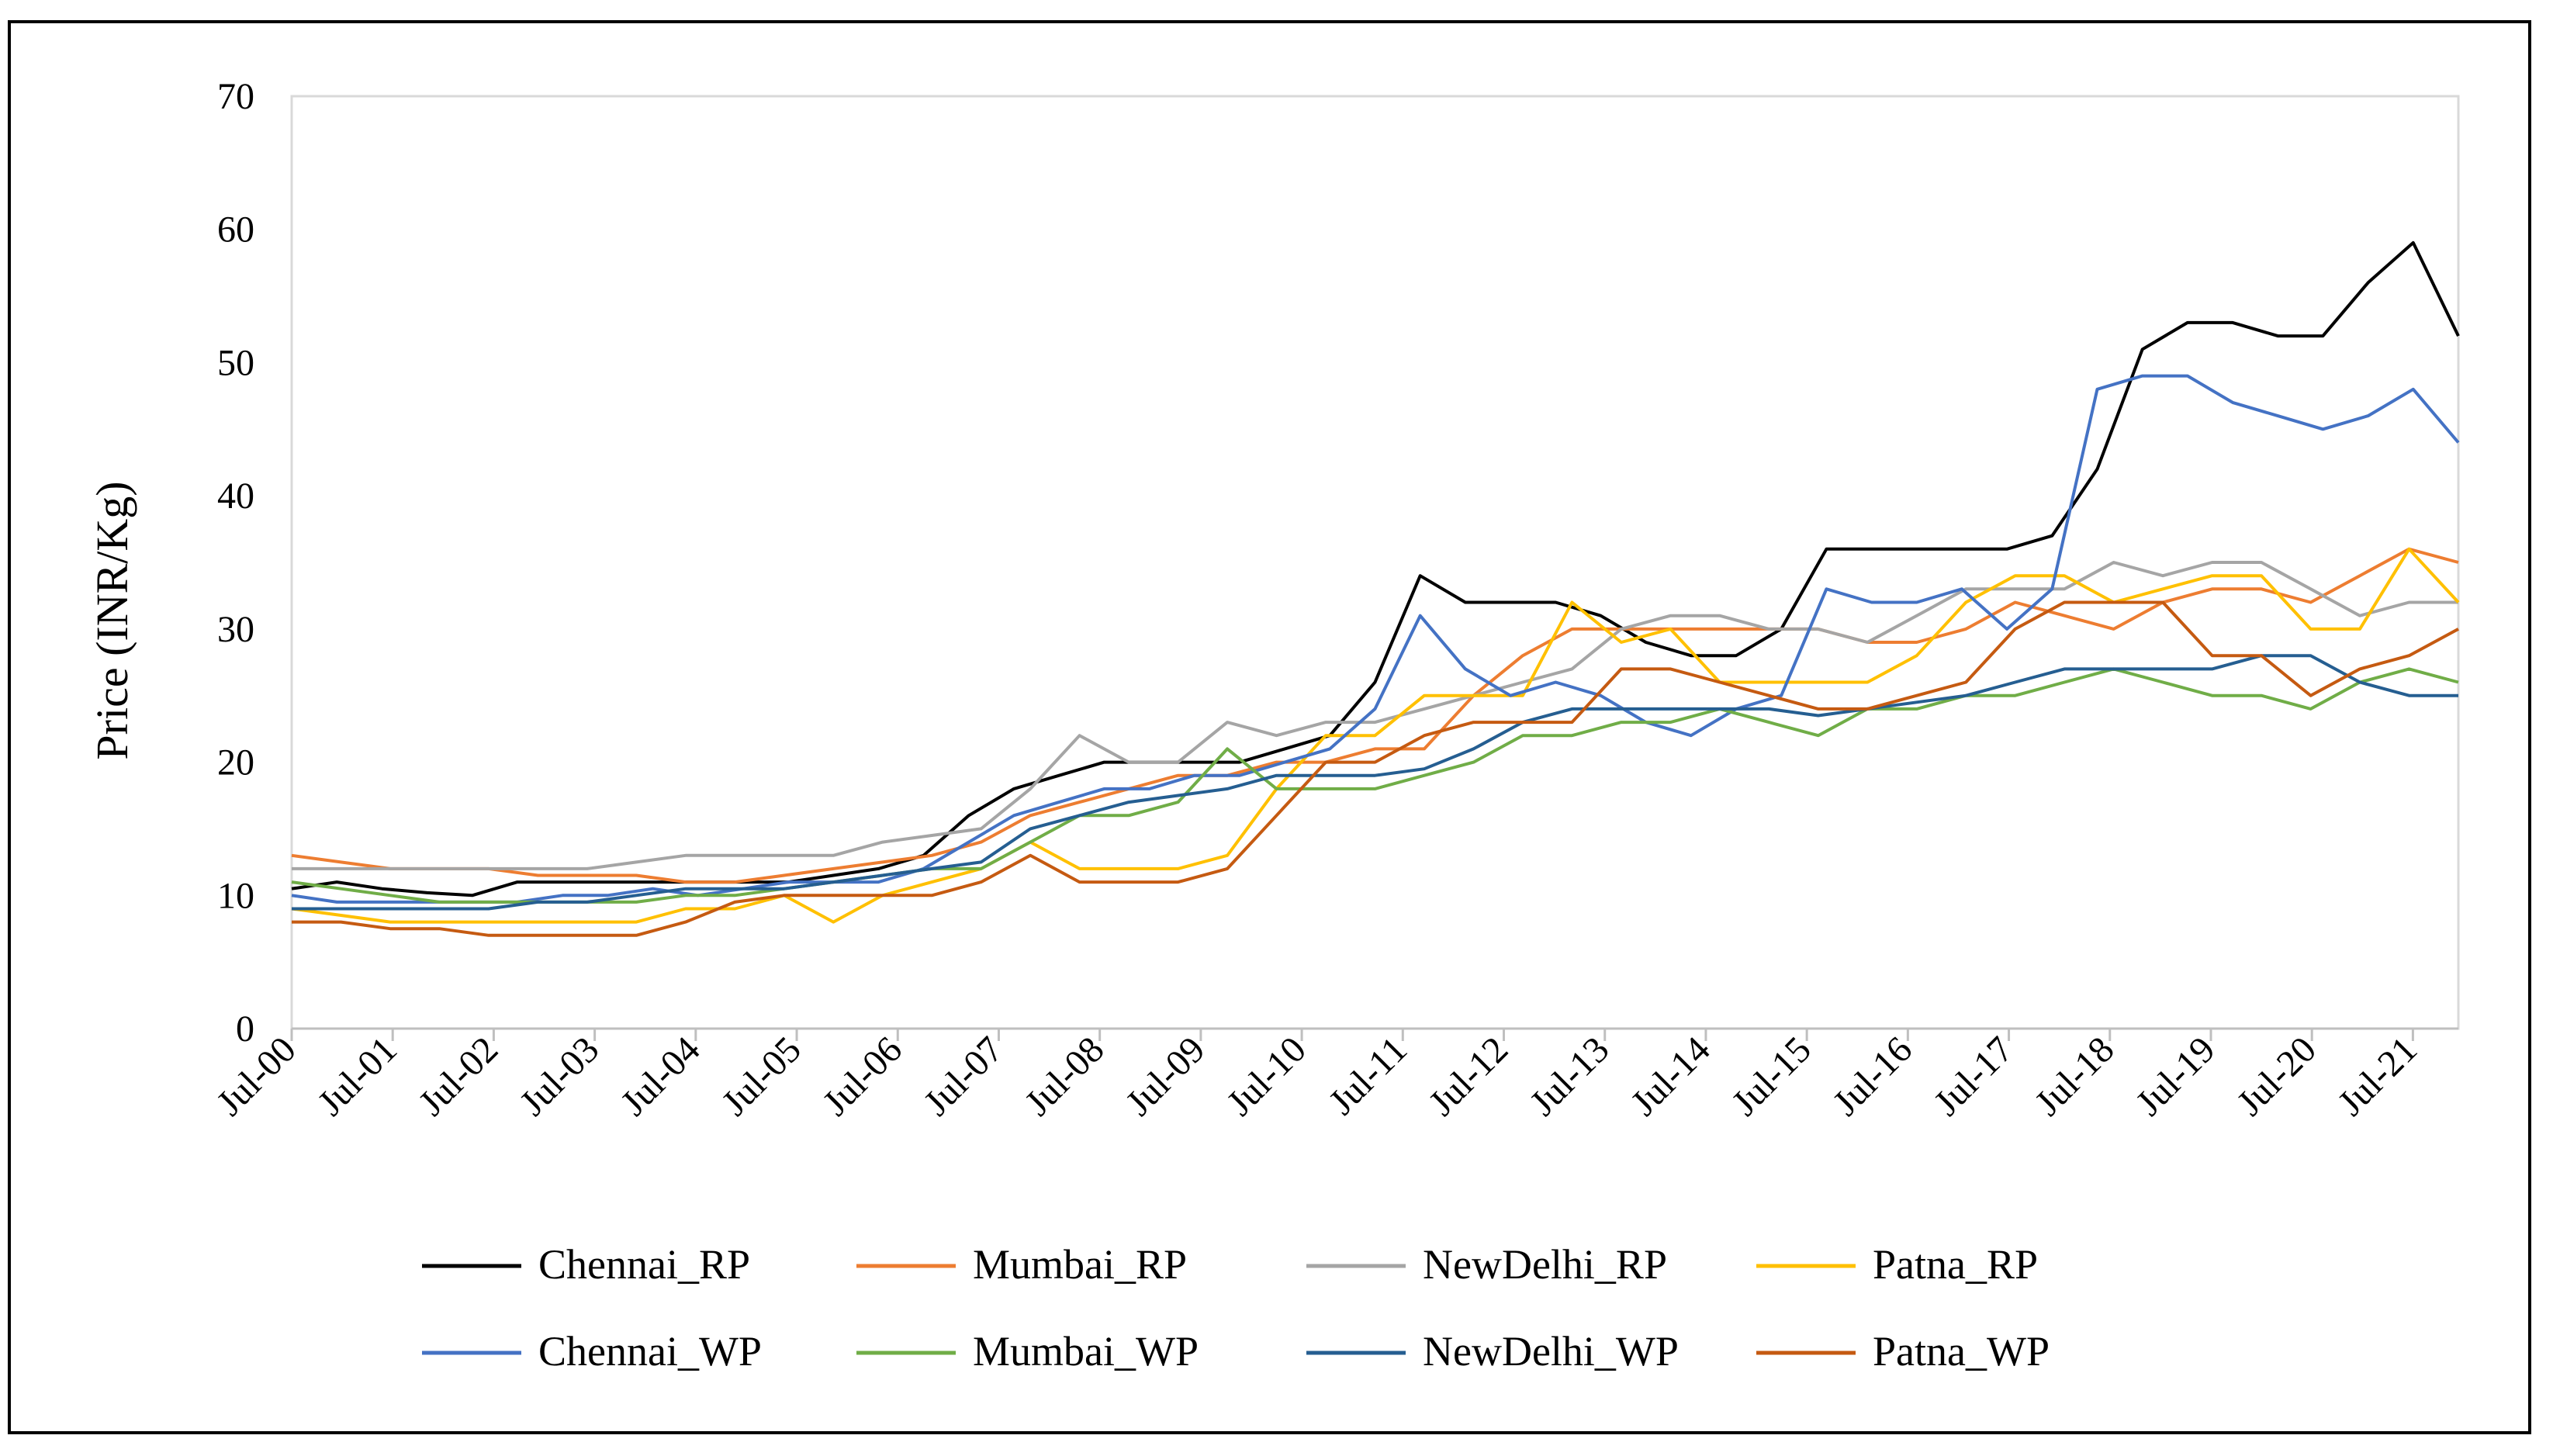 Image resolution: width=2553 pixels, height=1456 pixels. What do you see at coordinates (2377, 1076) in the screenshot?
I see `x-tick-label: Jul-21` at bounding box center [2377, 1076].